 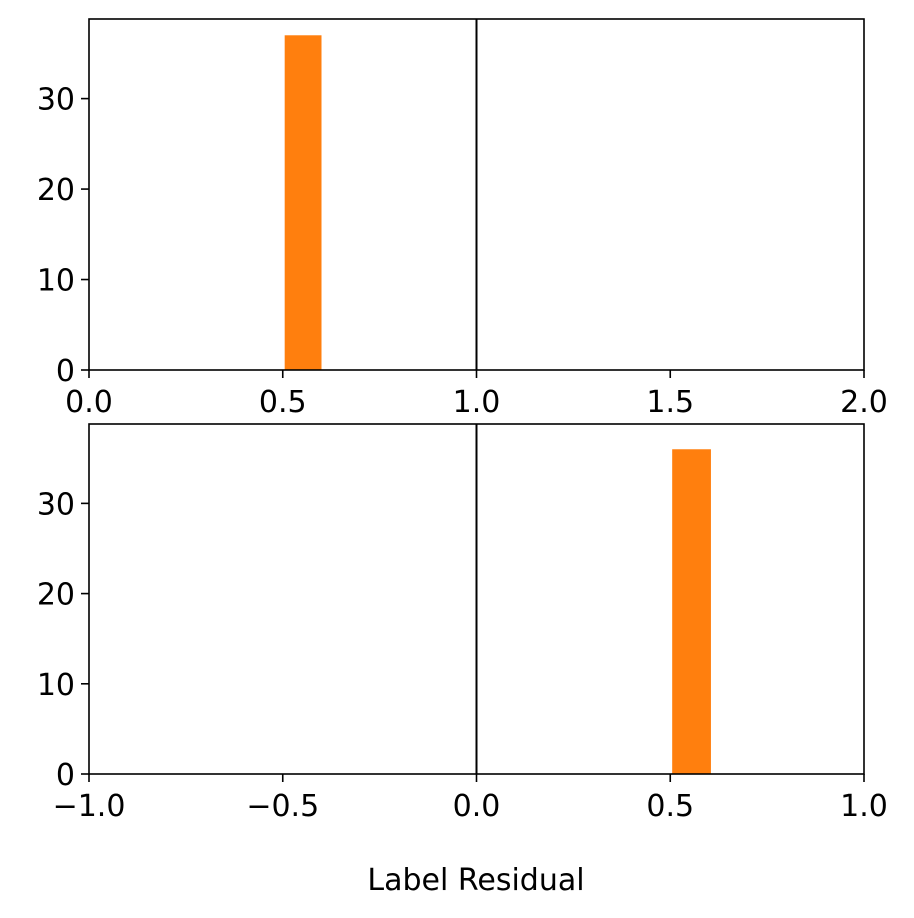 I want to click on x-tick-label: 2.0, so click(x=864, y=402).